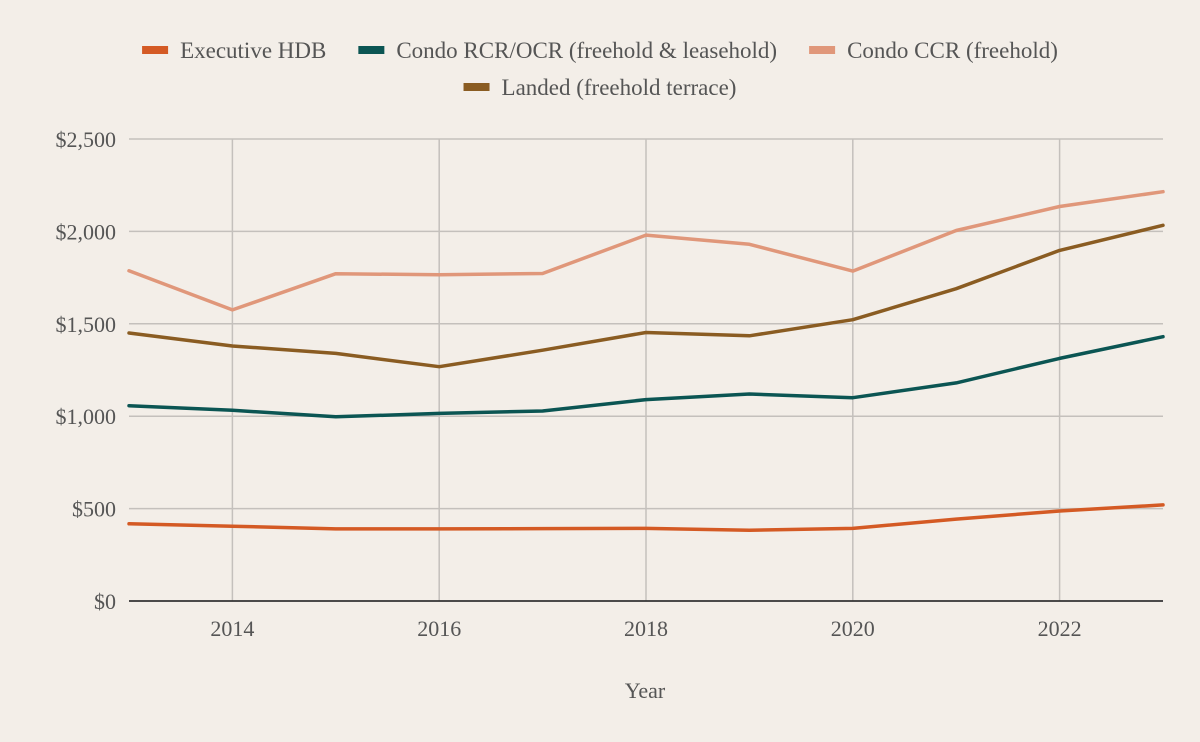 This screenshot has width=1200, height=742. What do you see at coordinates (952, 50) in the screenshot?
I see `legend-label: Condo CCR (freehold)` at bounding box center [952, 50].